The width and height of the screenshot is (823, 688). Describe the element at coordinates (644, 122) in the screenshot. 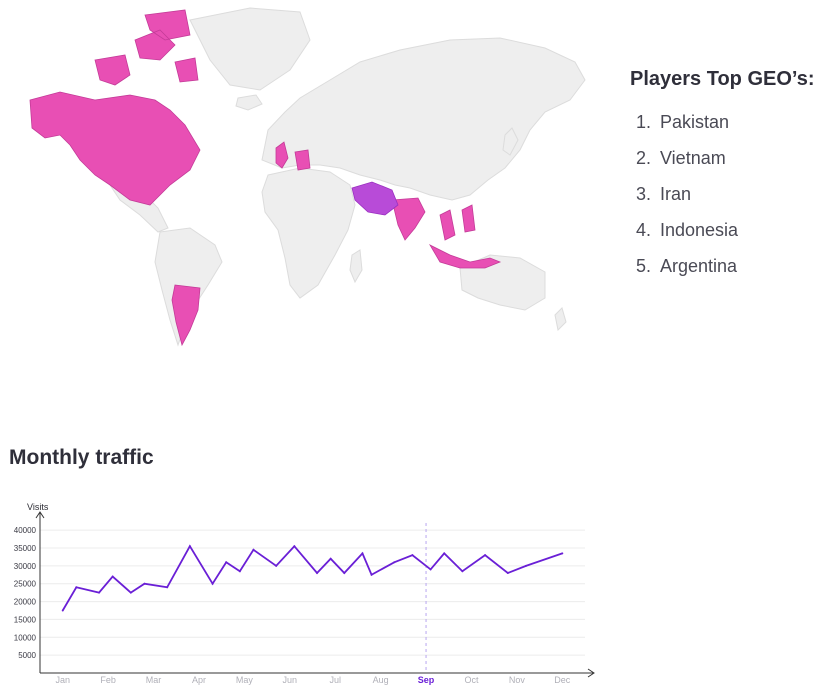

I see `top-geo-rank: 1.` at that location.